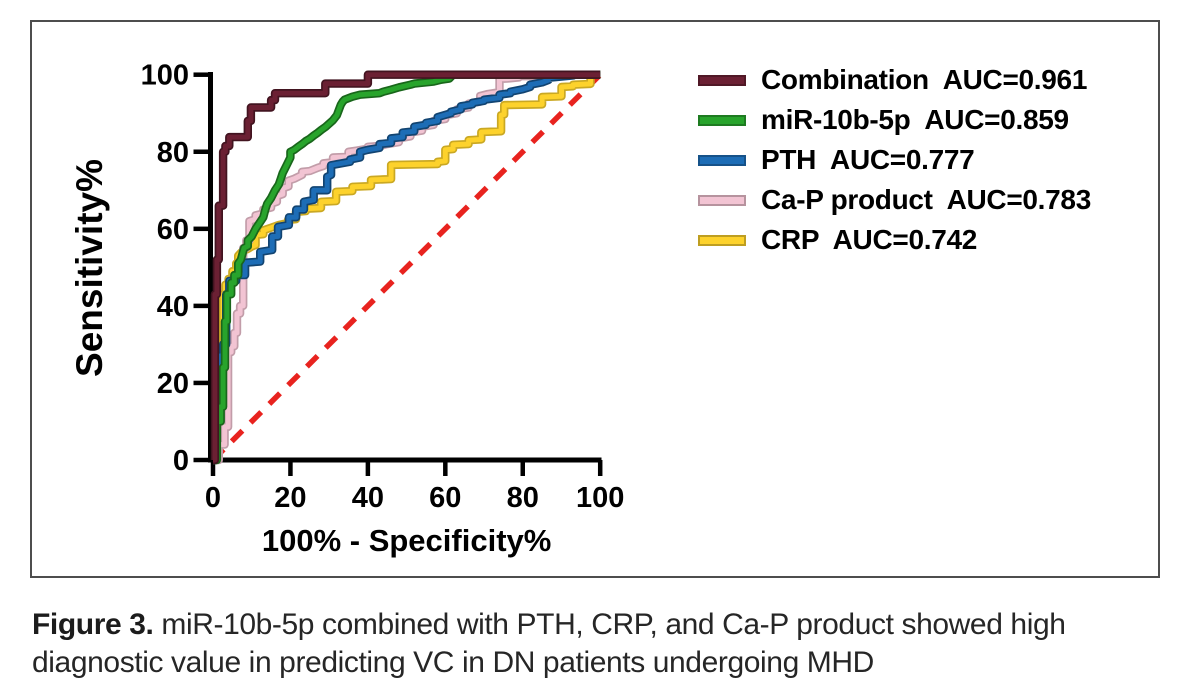  Describe the element at coordinates (924, 79) in the screenshot. I see `legend-label-combination: Combination AUC=0.961` at that location.